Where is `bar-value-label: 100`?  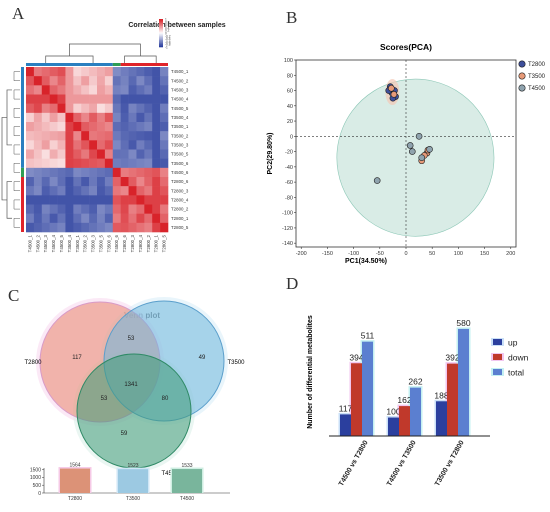
bar-value-label: 100 is located at coordinates (393, 412).